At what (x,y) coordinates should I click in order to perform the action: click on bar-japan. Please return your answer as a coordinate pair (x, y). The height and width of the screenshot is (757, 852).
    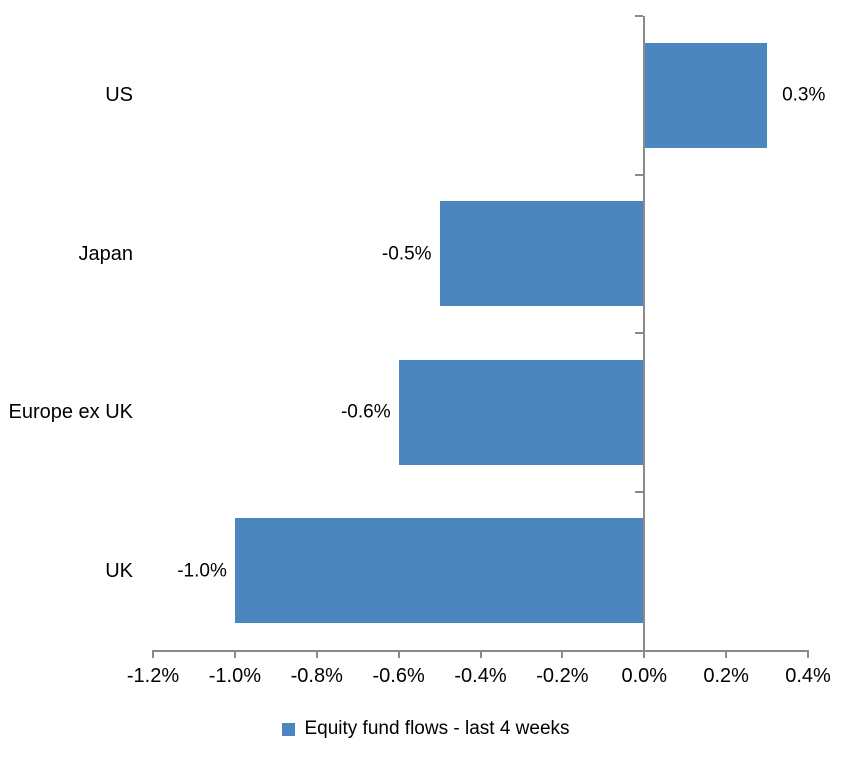
    Looking at the image, I should click on (542, 254).